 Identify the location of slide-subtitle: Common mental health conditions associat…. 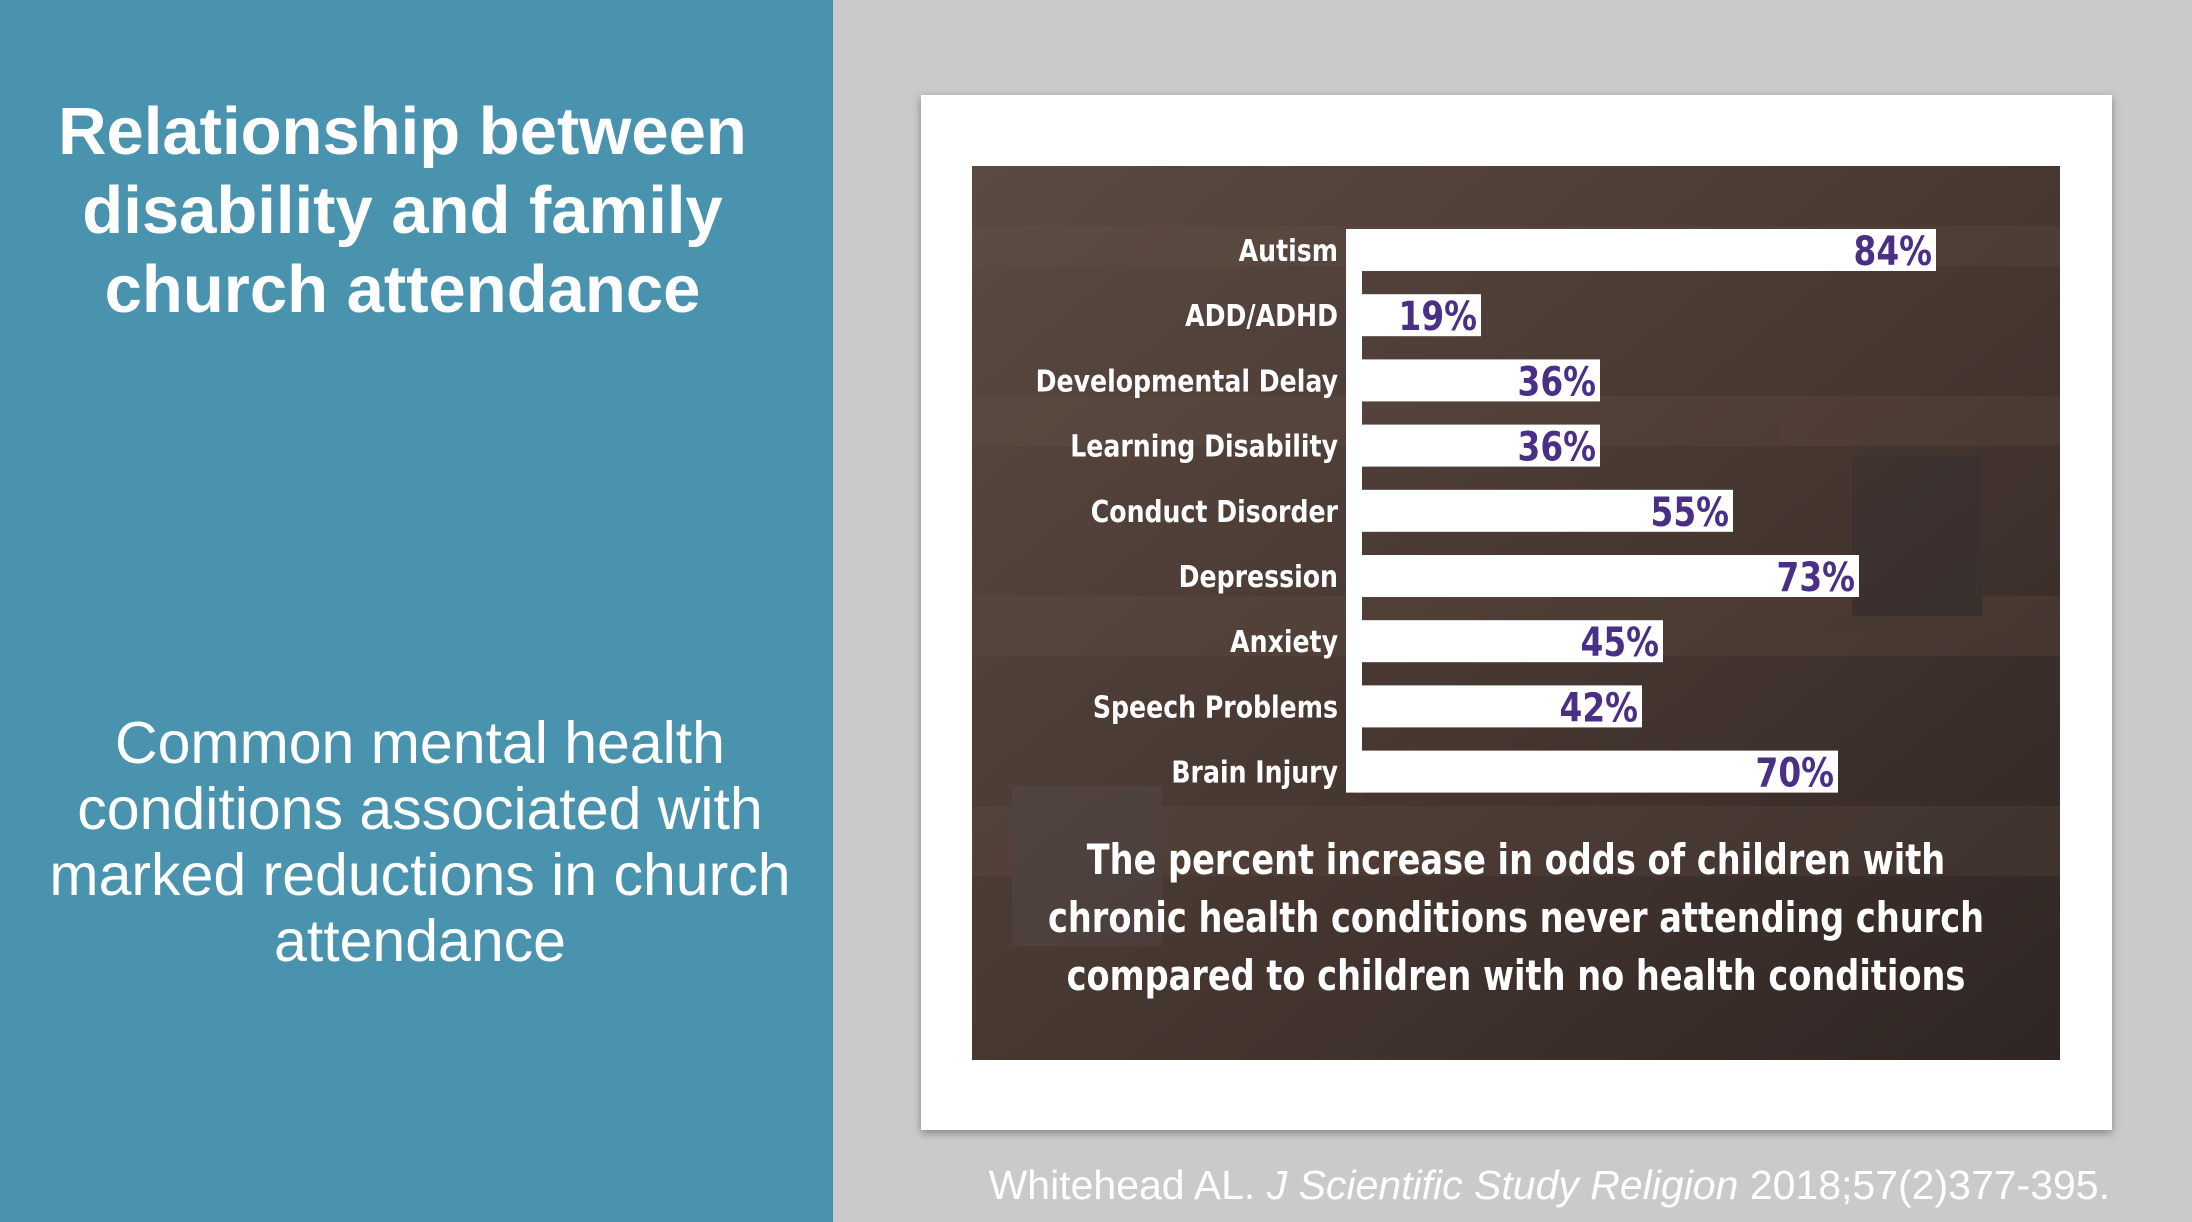
(420, 842).